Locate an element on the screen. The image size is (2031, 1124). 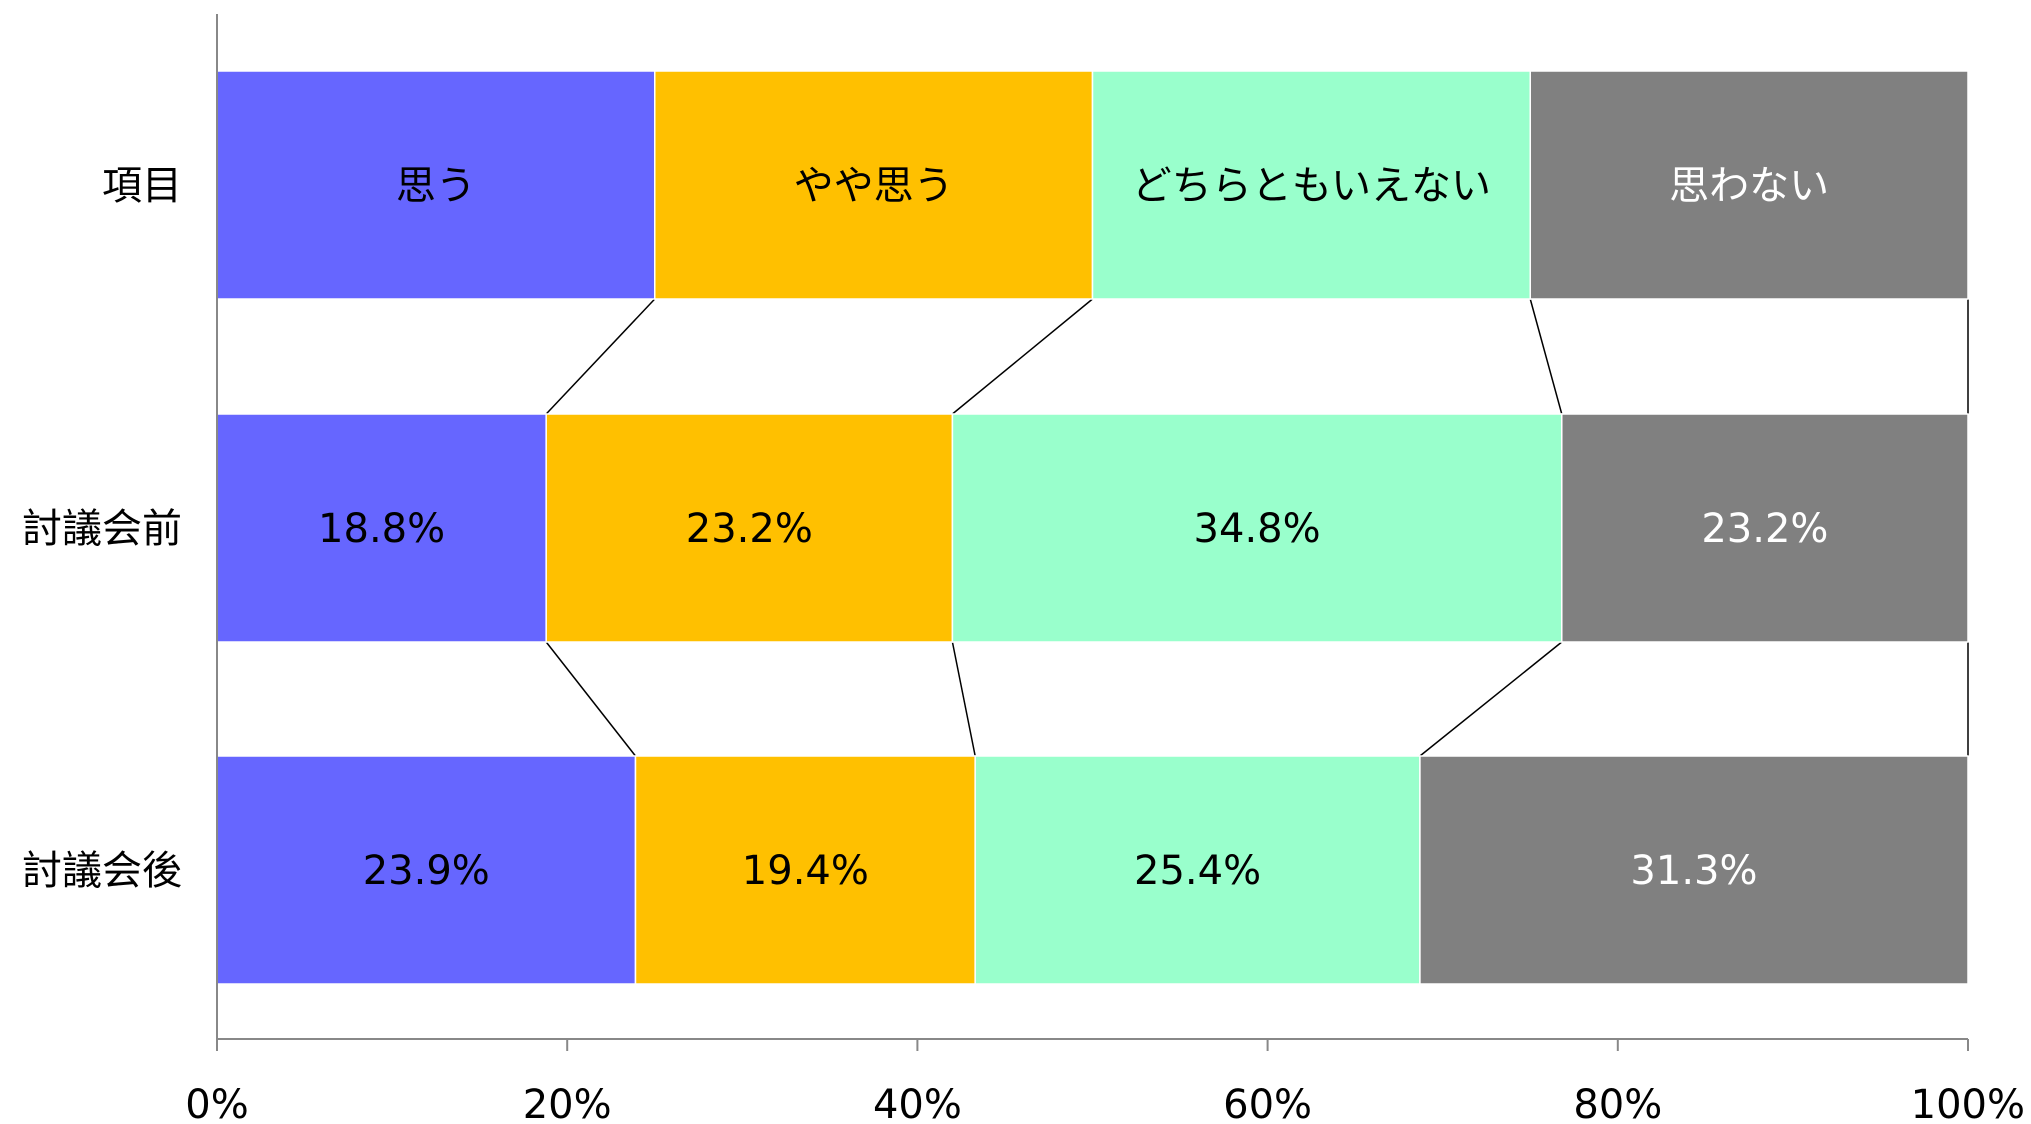
data-label-4-row-2: 23.2% is located at coordinates (1764, 529).